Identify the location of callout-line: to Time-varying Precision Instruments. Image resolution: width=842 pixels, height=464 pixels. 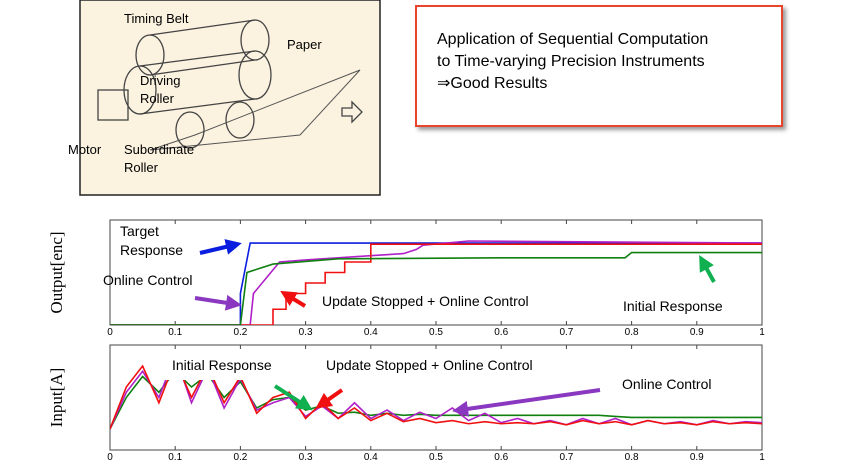
(571, 61).